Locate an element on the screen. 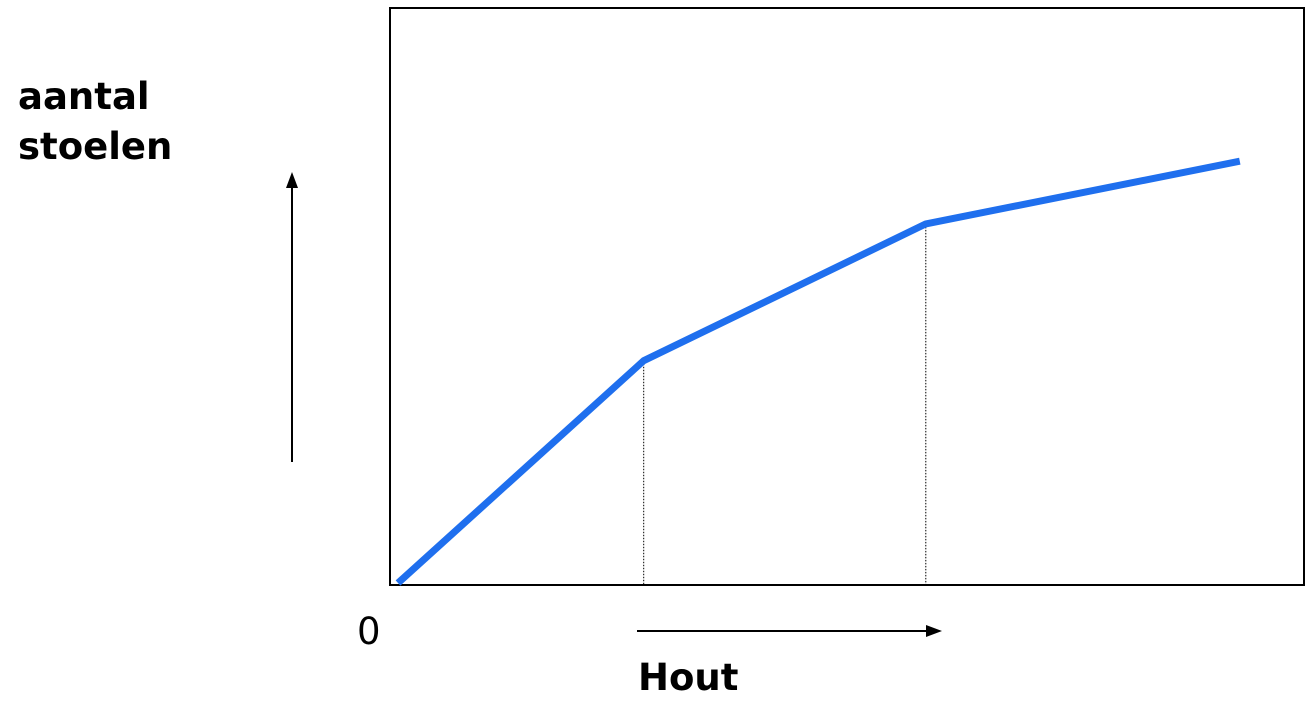  y-axis-label-line-1: aantal is located at coordinates (95, 97).